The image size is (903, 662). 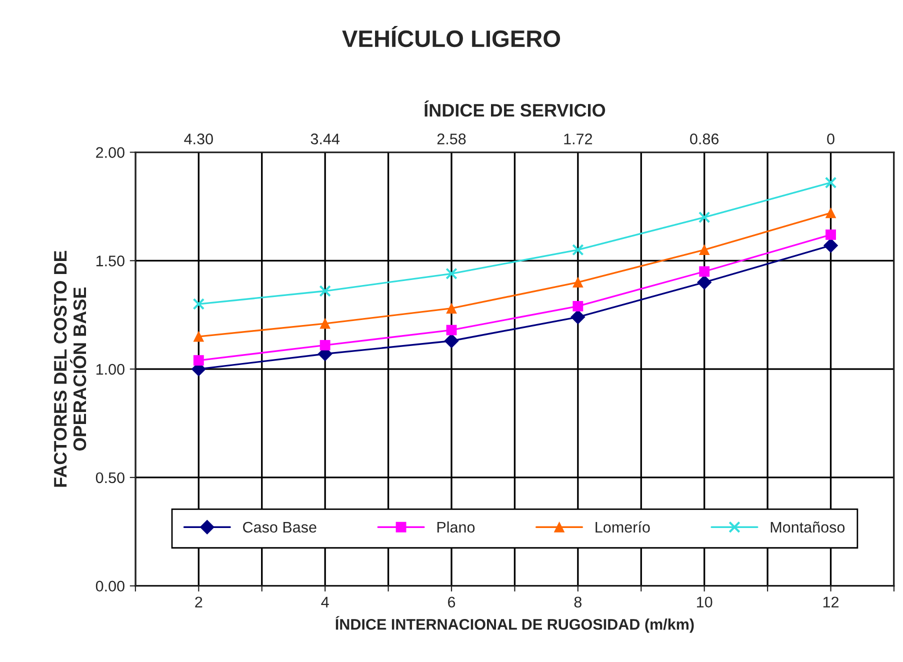 I want to click on x2-axis-title: ÍNDICE DE SERVICIO, so click(x=515, y=108).